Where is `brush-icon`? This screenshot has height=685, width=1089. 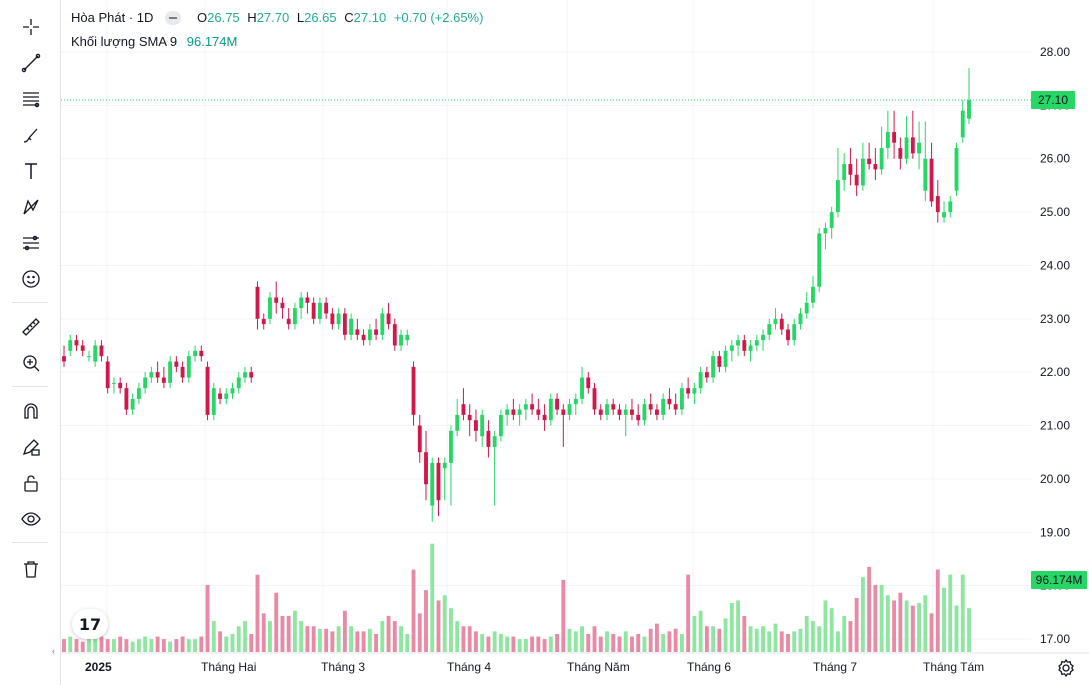 brush-icon is located at coordinates (31, 135).